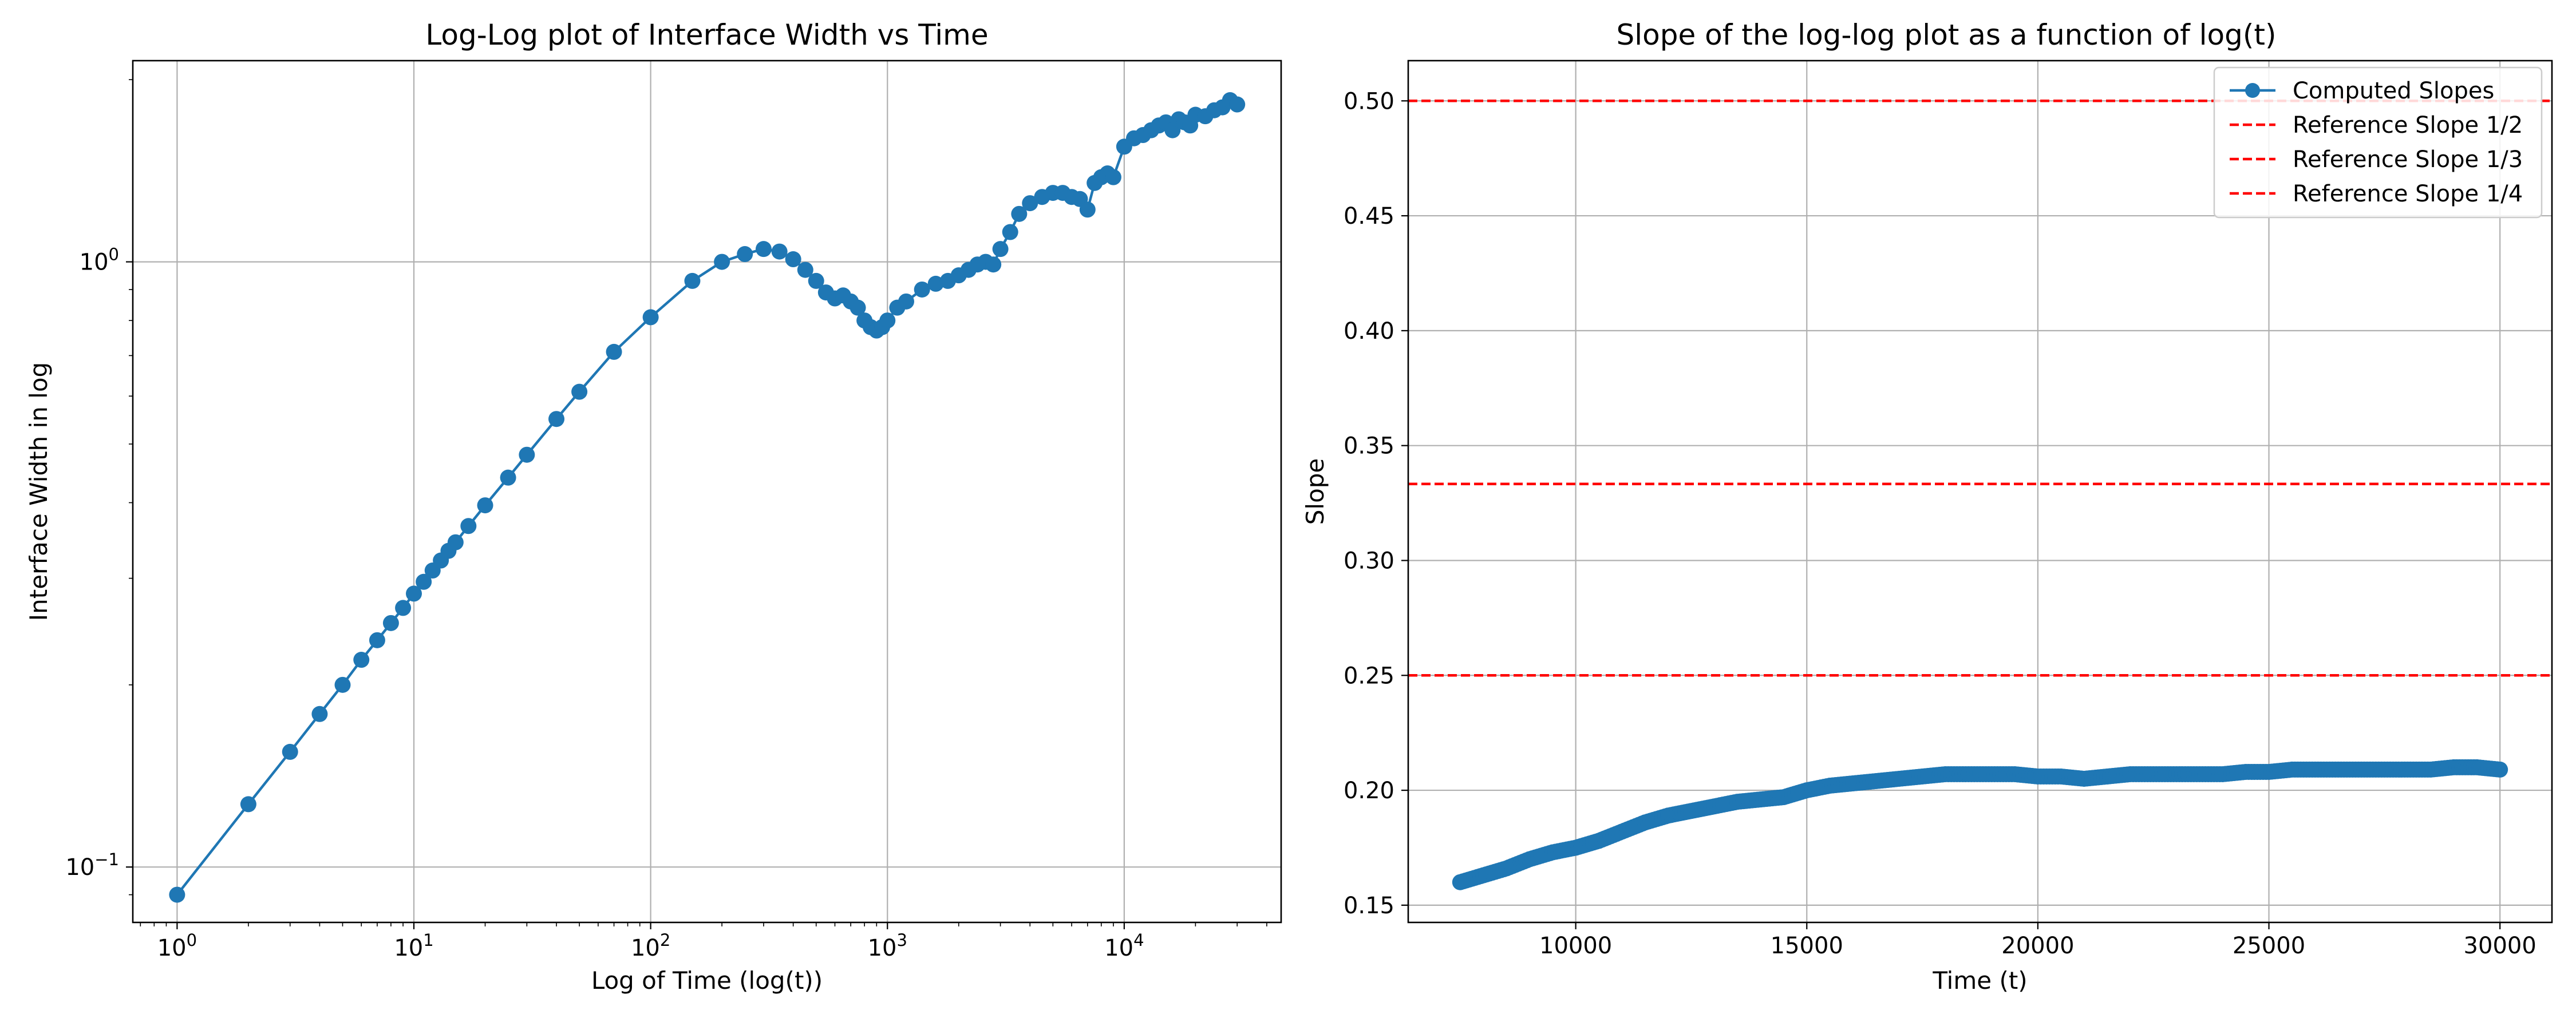 The image size is (2576, 1030). What do you see at coordinates (2408, 159) in the screenshot?
I see `legend-label-reference-third: Reference Slope 1/3` at bounding box center [2408, 159].